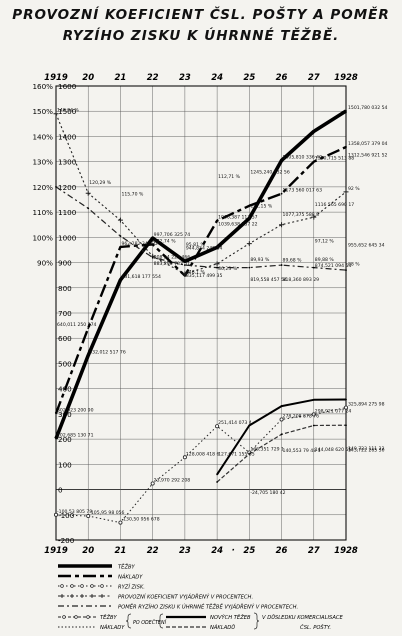 Image resolution: width=402 pixels, height=636 pixels. Describe the element at coordinates (302, 617) in the screenshot. I see `legend-label: V DŮSLEDKU KOMERCIALISACE` at that location.